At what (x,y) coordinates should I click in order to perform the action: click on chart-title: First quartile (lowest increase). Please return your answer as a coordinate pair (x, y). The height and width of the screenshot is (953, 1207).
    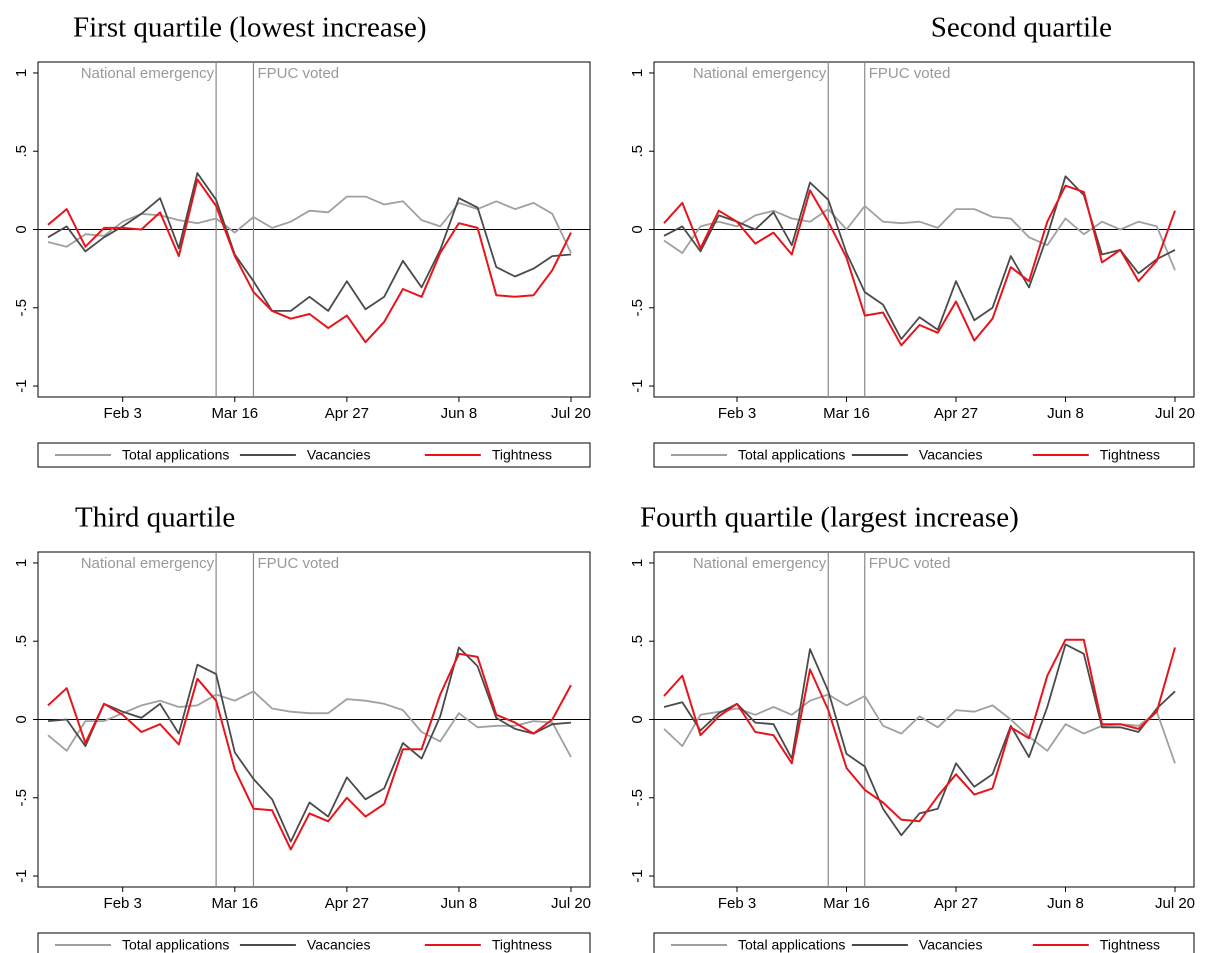
    Looking at the image, I should click on (250, 28).